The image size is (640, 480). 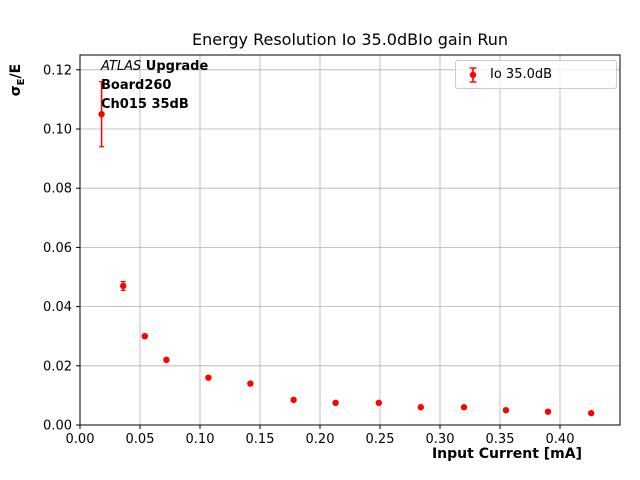 I want to click on chart-title: Energy Resolution Io 35.0dBIo gain Run, so click(x=350, y=39).